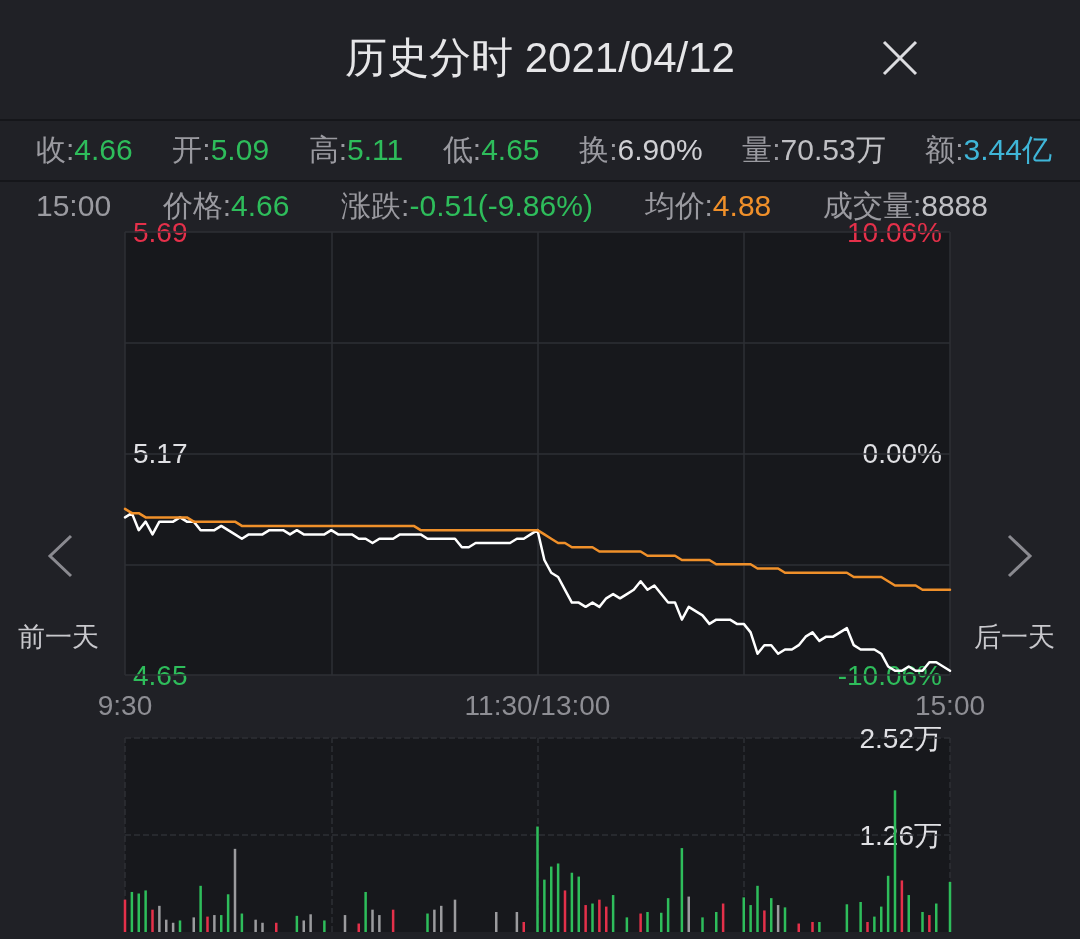  Describe the element at coordinates (814, 149) in the screenshot. I see `text: 量:70.53万` at that location.